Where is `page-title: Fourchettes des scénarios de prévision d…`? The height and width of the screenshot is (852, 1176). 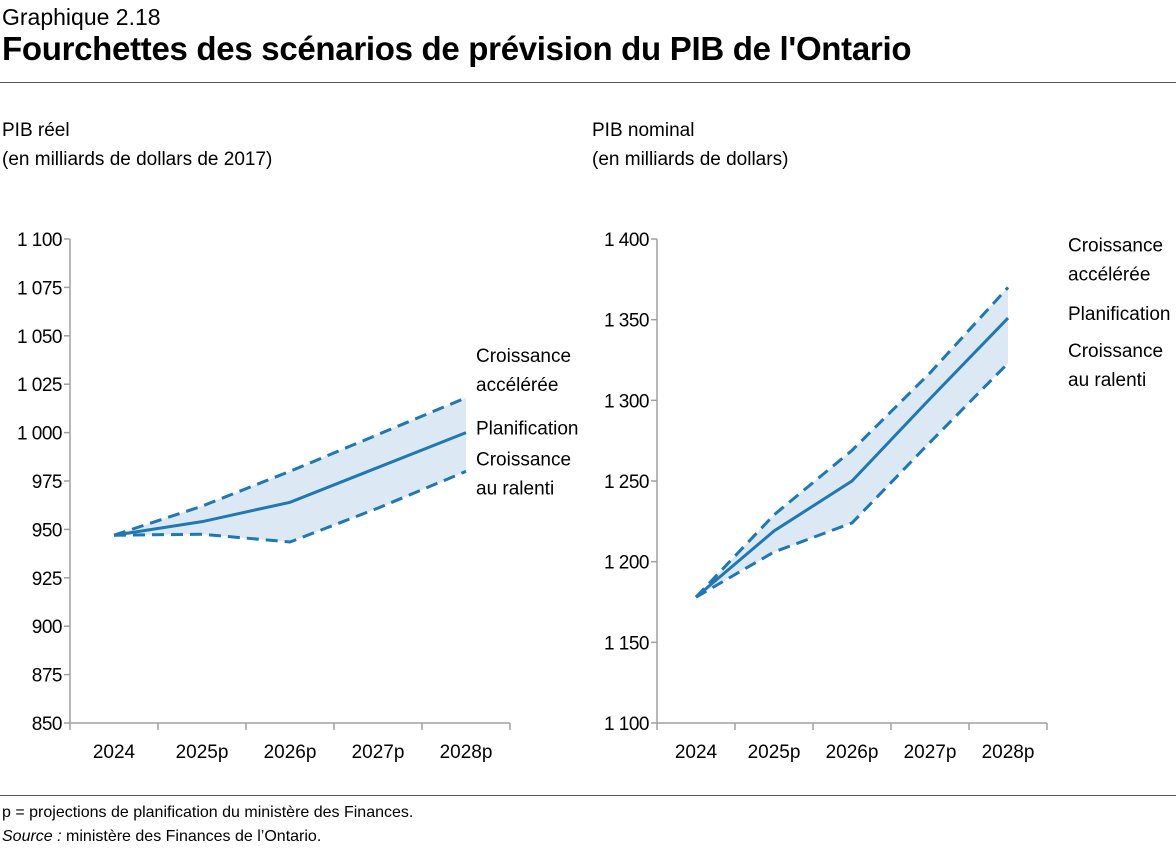 page-title: Fourchettes des scénarios de prévision d… is located at coordinates (457, 48).